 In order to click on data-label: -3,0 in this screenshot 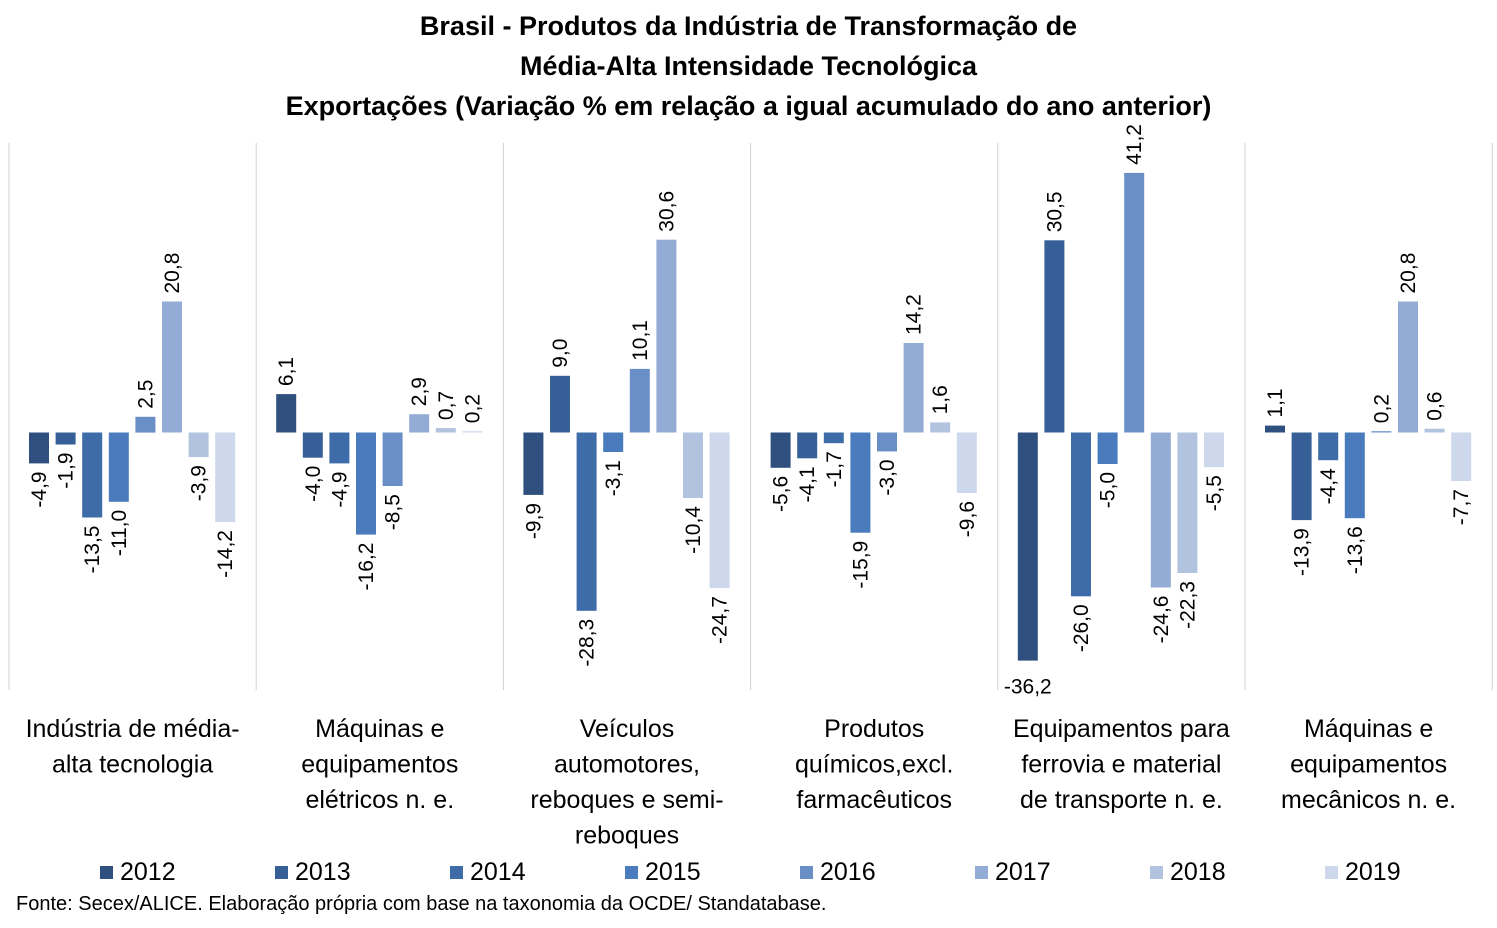, I will do `click(887, 477)`.